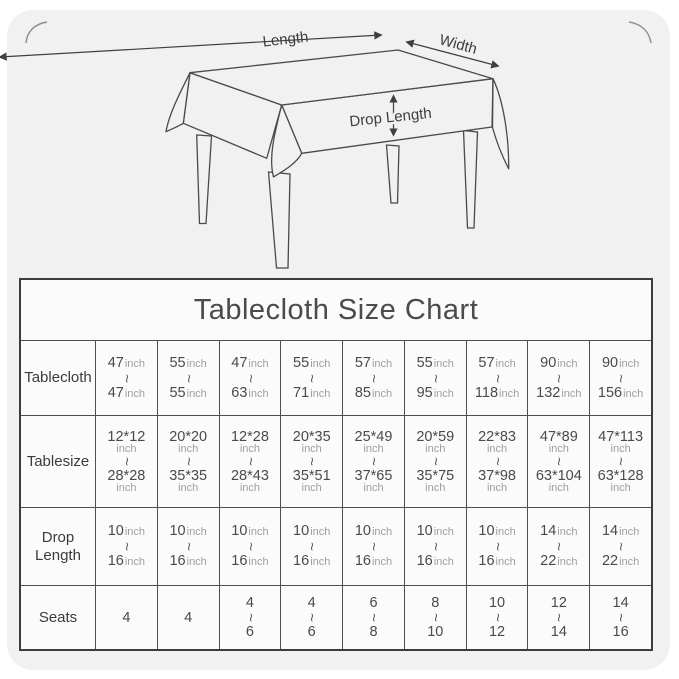 Image resolution: width=679 pixels, height=679 pixels. I want to click on table-cell: 47*89 inch ~63*104 inch, so click(558, 461).